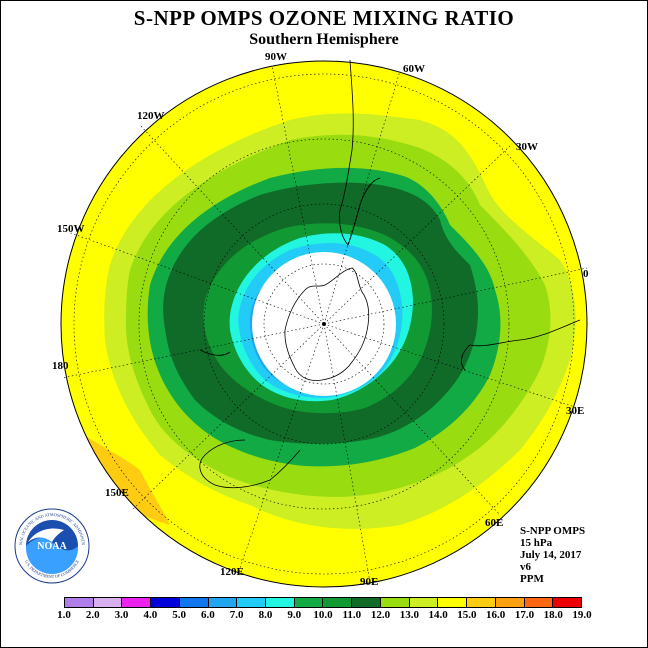 This screenshot has height=648, width=648. What do you see at coordinates (327, 324) in the screenshot?
I see `antarctica-coast` at bounding box center [327, 324].